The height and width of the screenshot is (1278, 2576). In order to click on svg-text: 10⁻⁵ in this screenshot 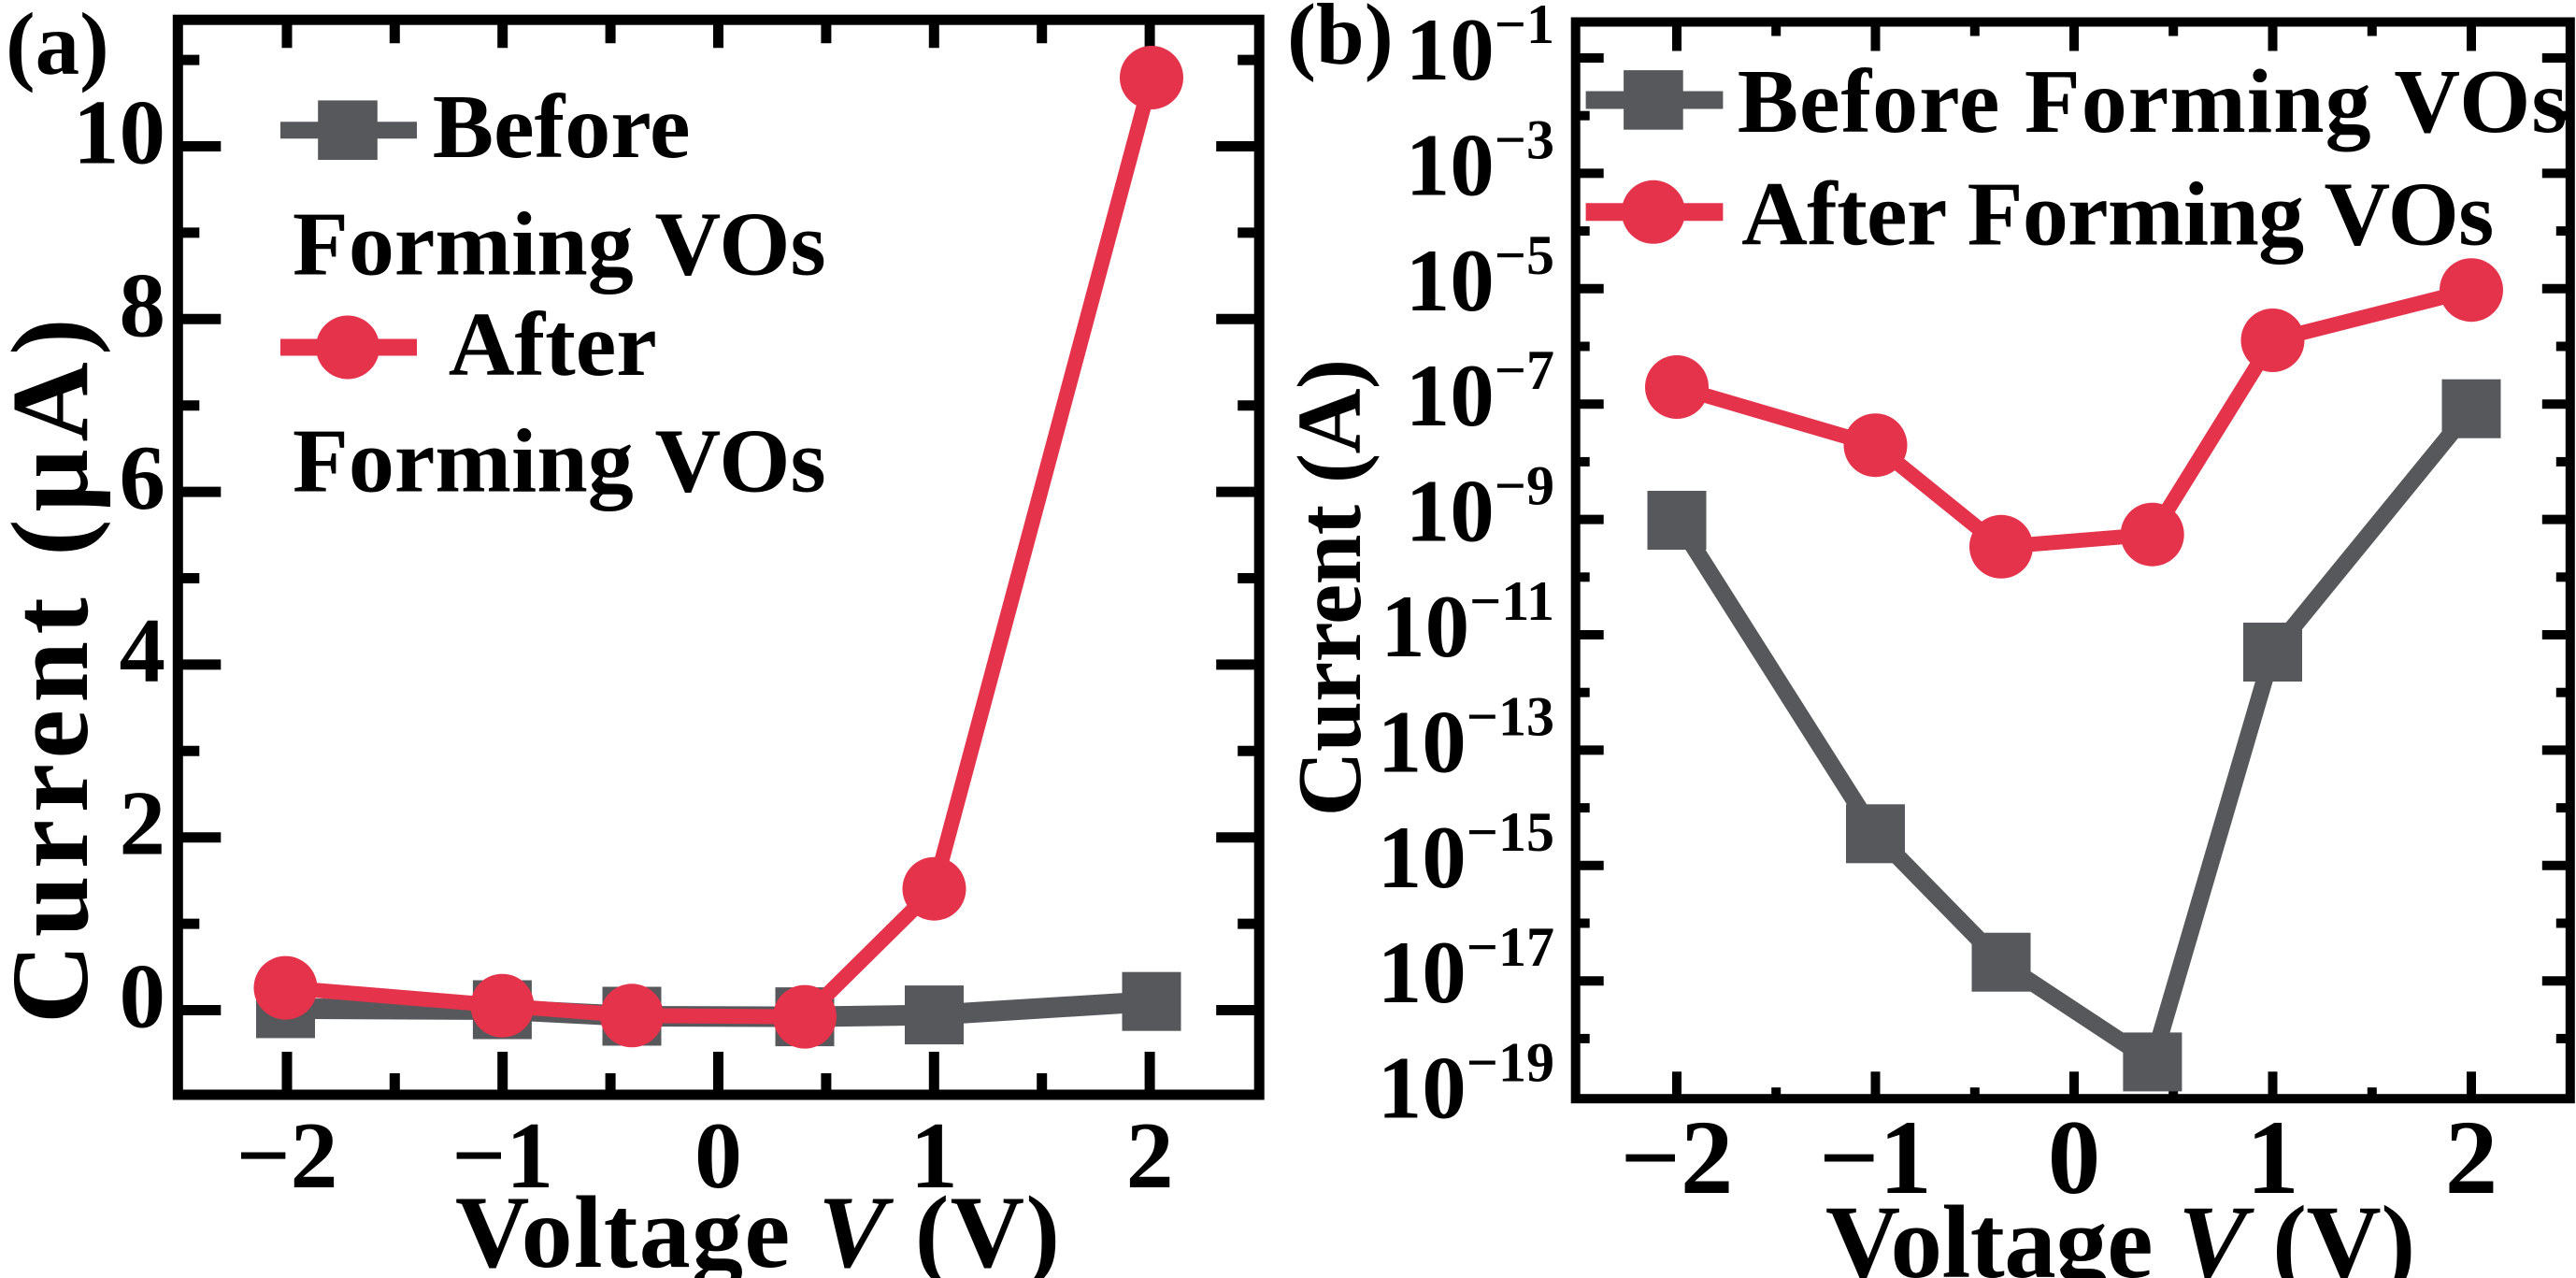, I will do `click(1480, 277)`.